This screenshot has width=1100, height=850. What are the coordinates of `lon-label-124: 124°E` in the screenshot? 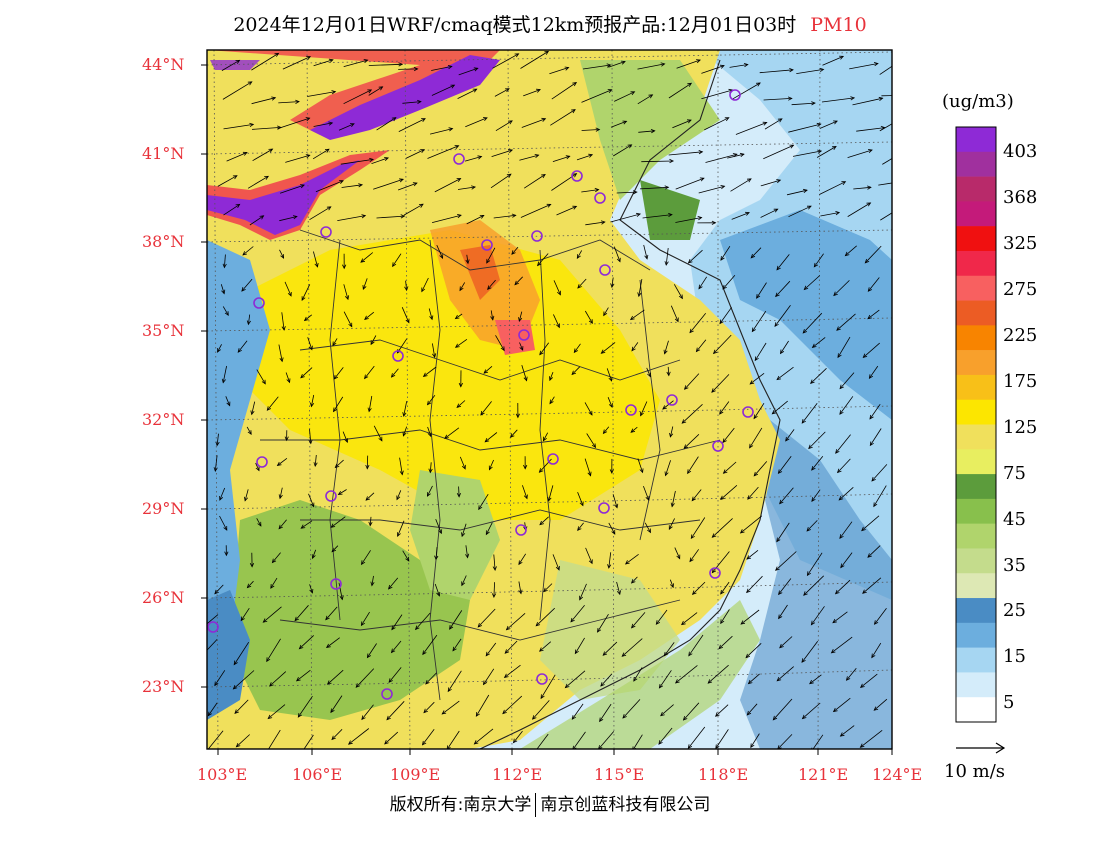 It's located at (897, 774).